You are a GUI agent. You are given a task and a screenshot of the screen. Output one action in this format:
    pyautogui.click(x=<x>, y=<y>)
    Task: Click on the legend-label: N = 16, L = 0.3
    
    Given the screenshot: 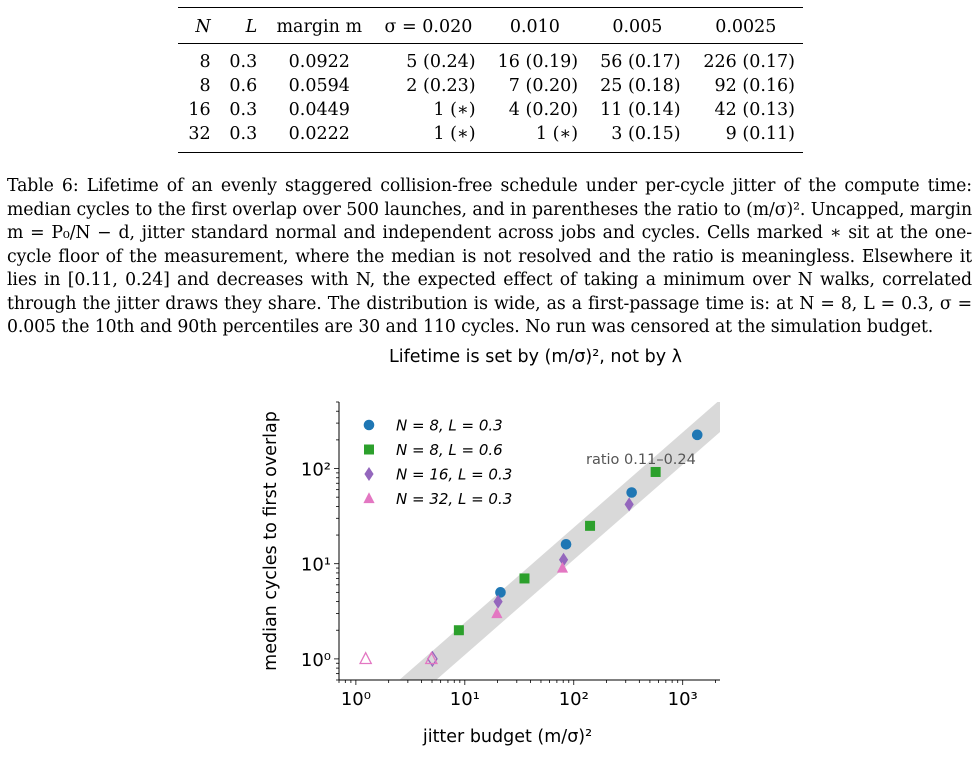 What is the action you would take?
    pyautogui.click(x=454, y=475)
    